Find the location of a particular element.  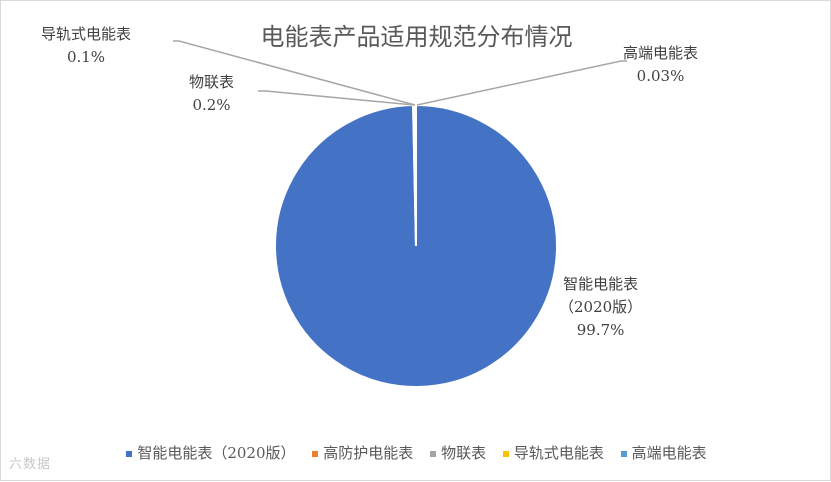

leader-line-high-end-meter is located at coordinates (522, 83).